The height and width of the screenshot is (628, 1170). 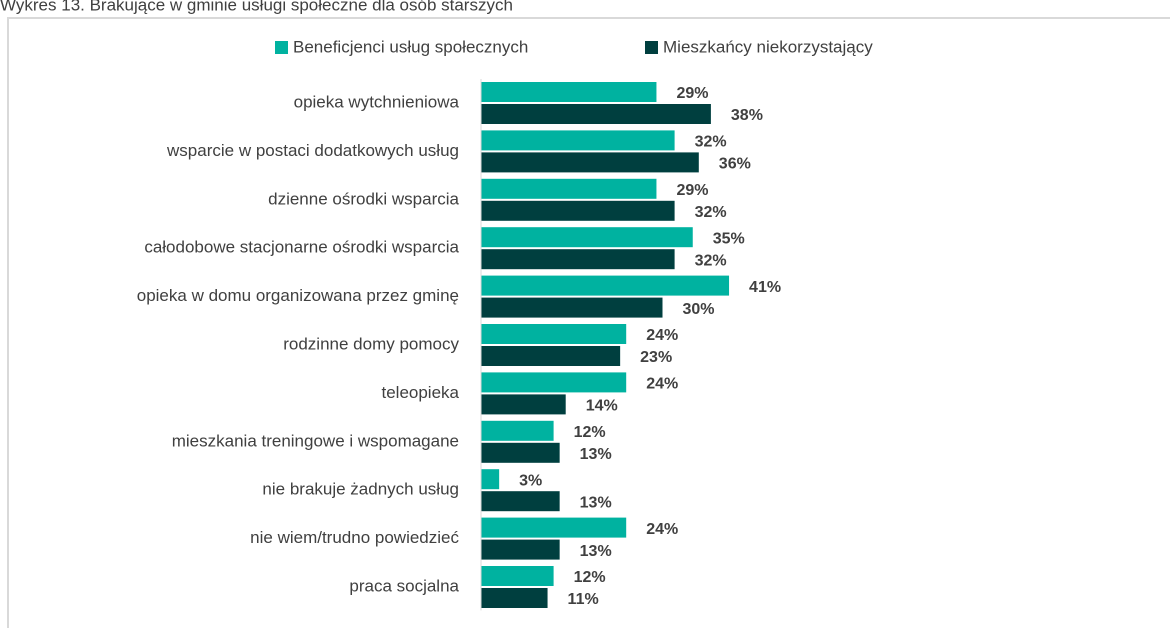 What do you see at coordinates (729, 238) in the screenshot?
I see `value-label: 35%` at bounding box center [729, 238].